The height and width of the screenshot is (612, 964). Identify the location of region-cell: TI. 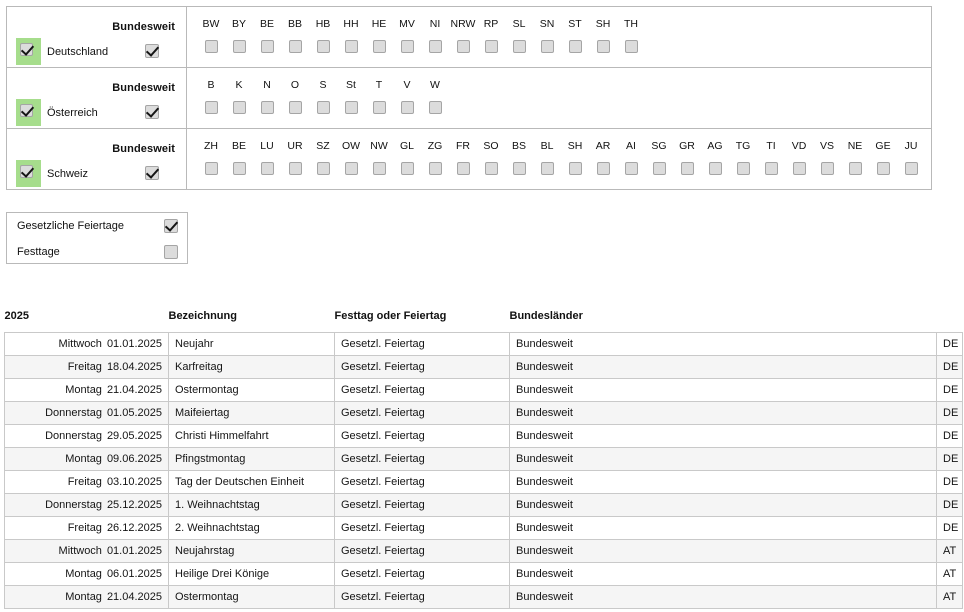
(771, 158).